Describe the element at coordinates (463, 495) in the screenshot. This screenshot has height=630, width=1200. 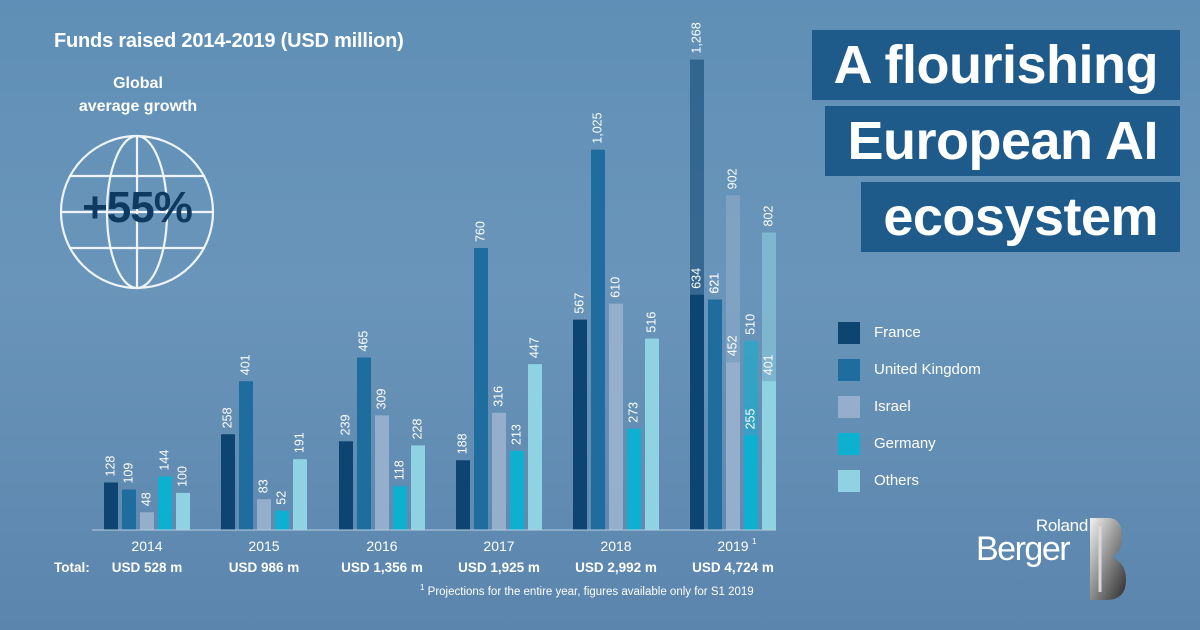
I see `bar-2017-france` at that location.